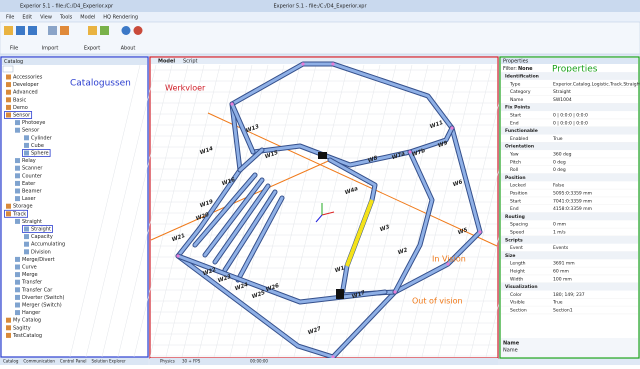 Image resolution: width=640 pixels, height=369 pixels. What do you see at coordinates (29, 268) in the screenshot?
I see `tree-item: Curve` at bounding box center [29, 268].